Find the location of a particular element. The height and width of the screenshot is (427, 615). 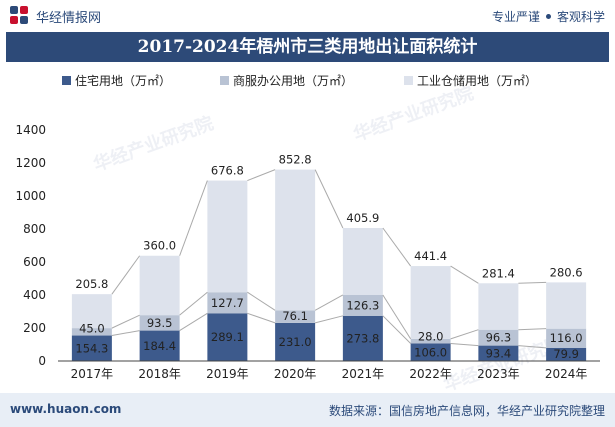

footer-website: www.huaon.com is located at coordinates (66, 409).